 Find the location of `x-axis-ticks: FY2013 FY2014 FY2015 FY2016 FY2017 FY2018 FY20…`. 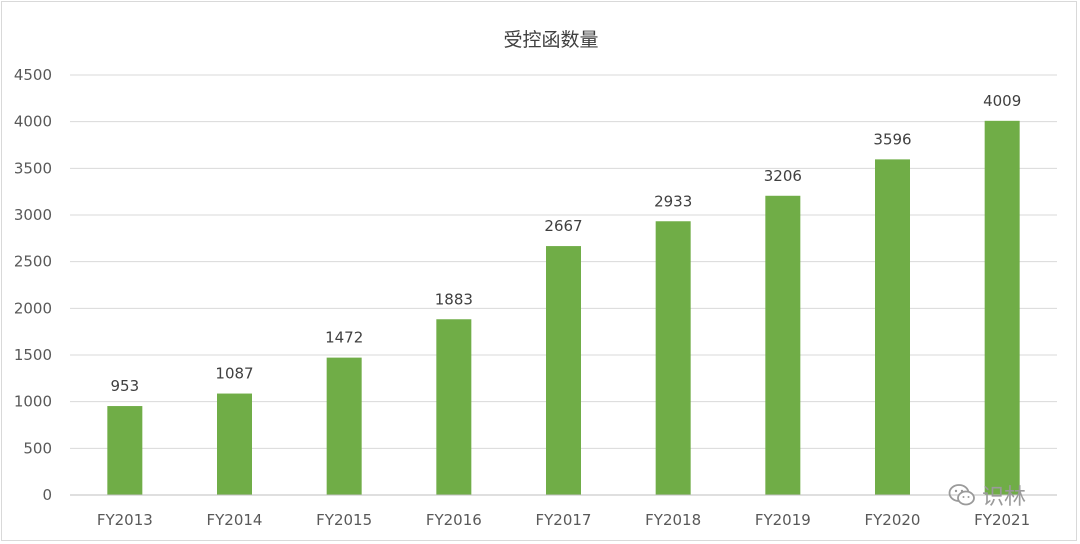

x-axis-ticks: FY2013 FY2014 FY2015 FY2016 FY2017 FY2018 FY20… is located at coordinates (563, 520).